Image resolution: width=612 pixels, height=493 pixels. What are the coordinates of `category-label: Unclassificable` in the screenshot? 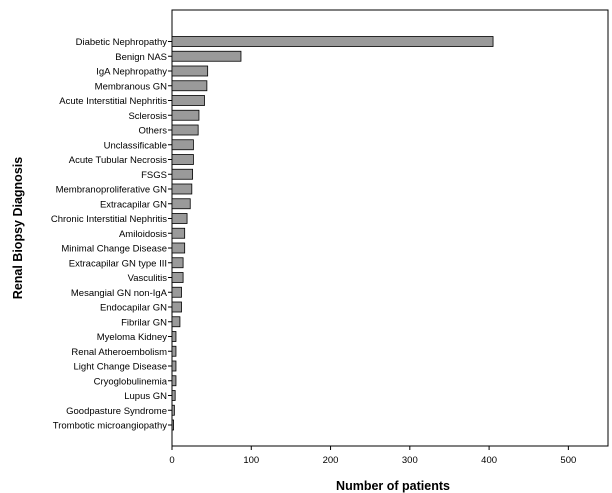 It's located at (135, 145).